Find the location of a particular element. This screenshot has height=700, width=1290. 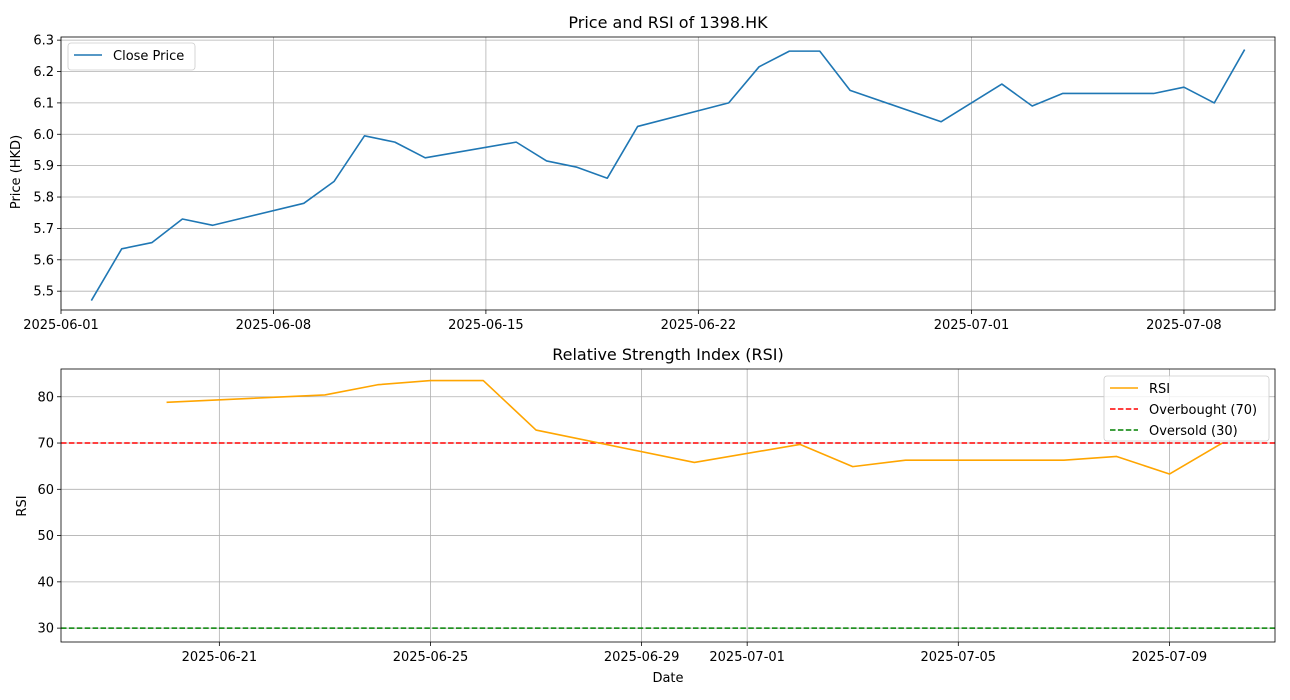

x-tick-label: 2025-06-21 is located at coordinates (220, 657).